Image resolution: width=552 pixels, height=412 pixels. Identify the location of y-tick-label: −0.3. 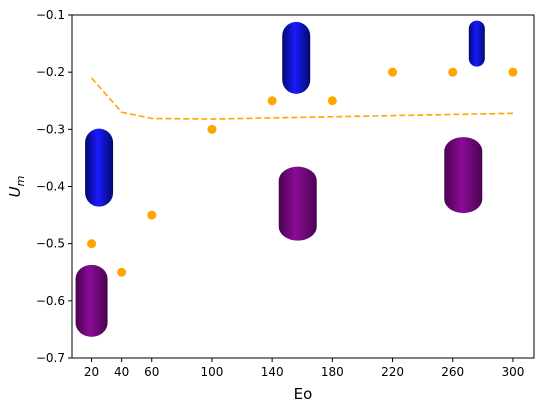
(50, 129).